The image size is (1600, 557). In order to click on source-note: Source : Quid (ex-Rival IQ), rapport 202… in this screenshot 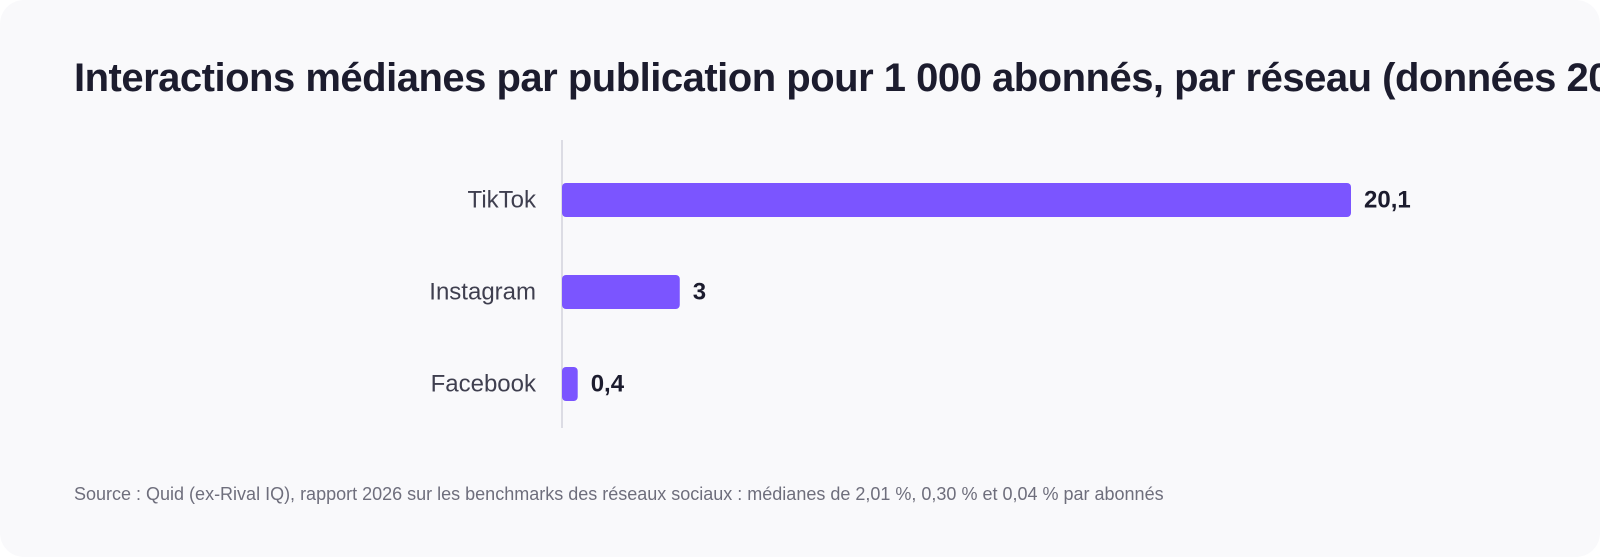, I will do `click(619, 494)`.